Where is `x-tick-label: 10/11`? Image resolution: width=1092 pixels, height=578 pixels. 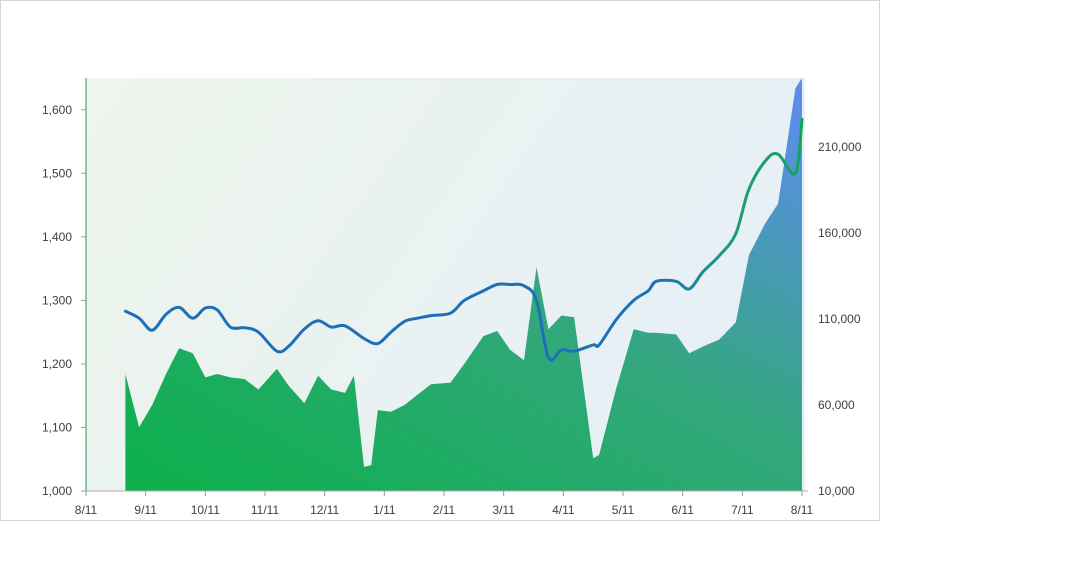 x-tick-label: 10/11 is located at coordinates (205, 510).